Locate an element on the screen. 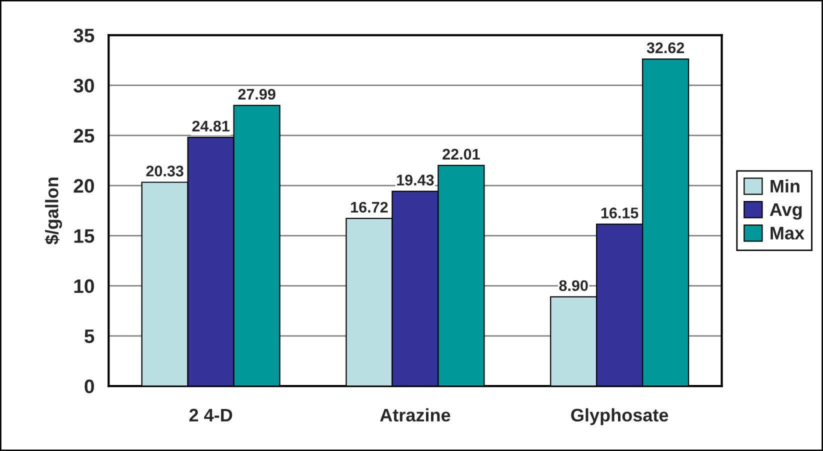 The width and height of the screenshot is (823, 451). y-tick-label: 20 is located at coordinates (84, 186).